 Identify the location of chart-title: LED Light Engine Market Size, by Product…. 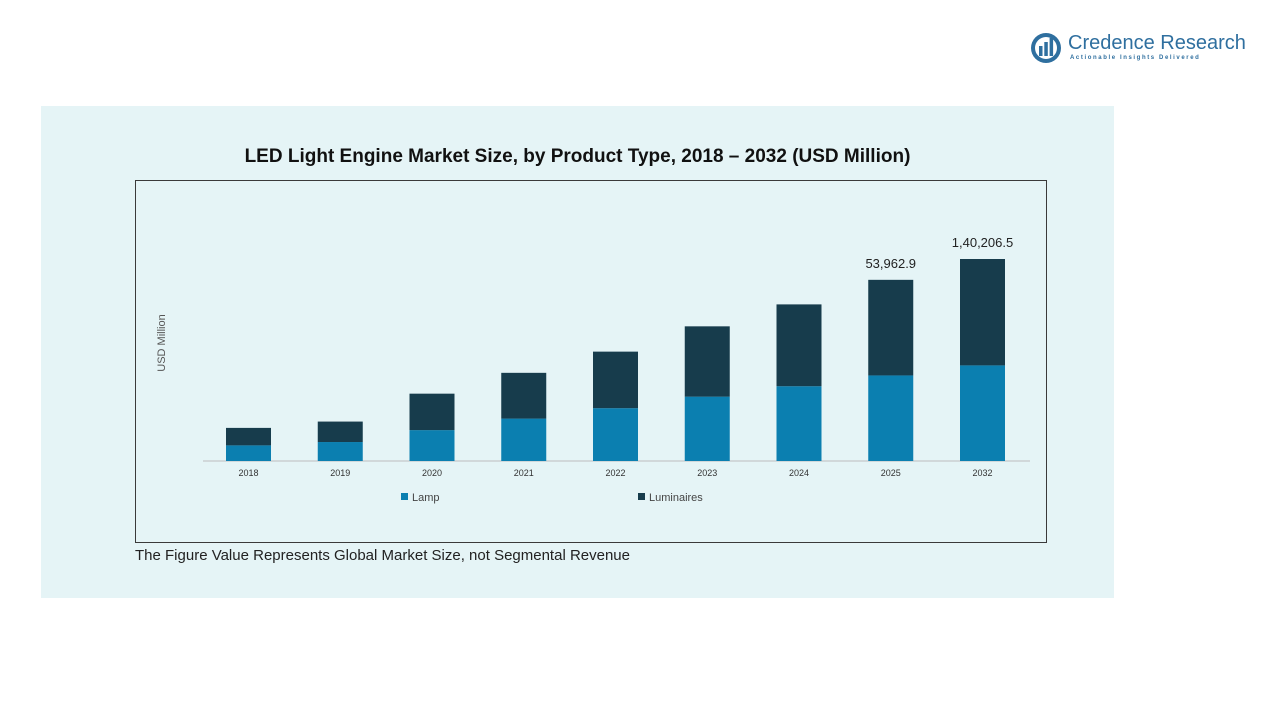
(577, 156).